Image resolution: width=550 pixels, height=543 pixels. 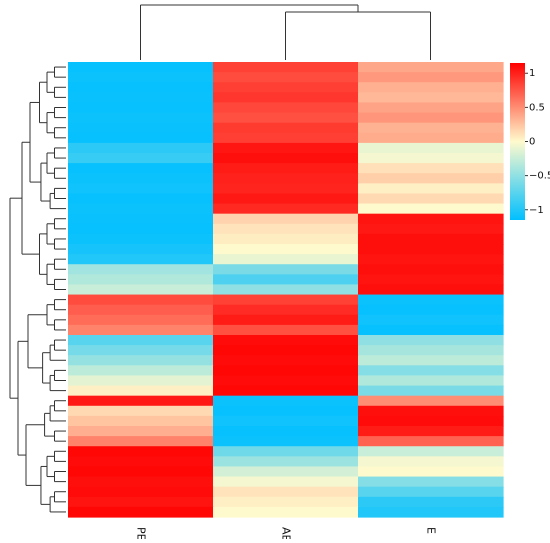 What do you see at coordinates (141, 533) in the screenshot?
I see `column-label: PE` at bounding box center [141, 533].